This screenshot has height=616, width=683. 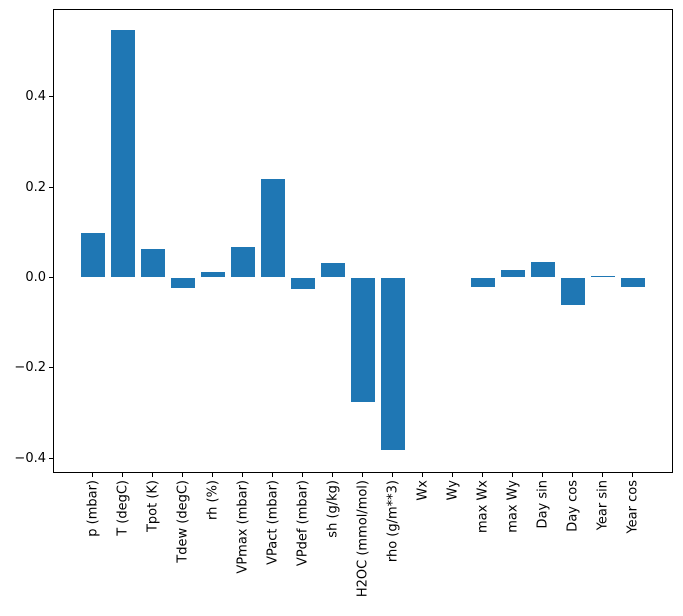 What do you see at coordinates (543, 504) in the screenshot?
I see `x-tick-label-day-sin: Day sin` at bounding box center [543, 504].